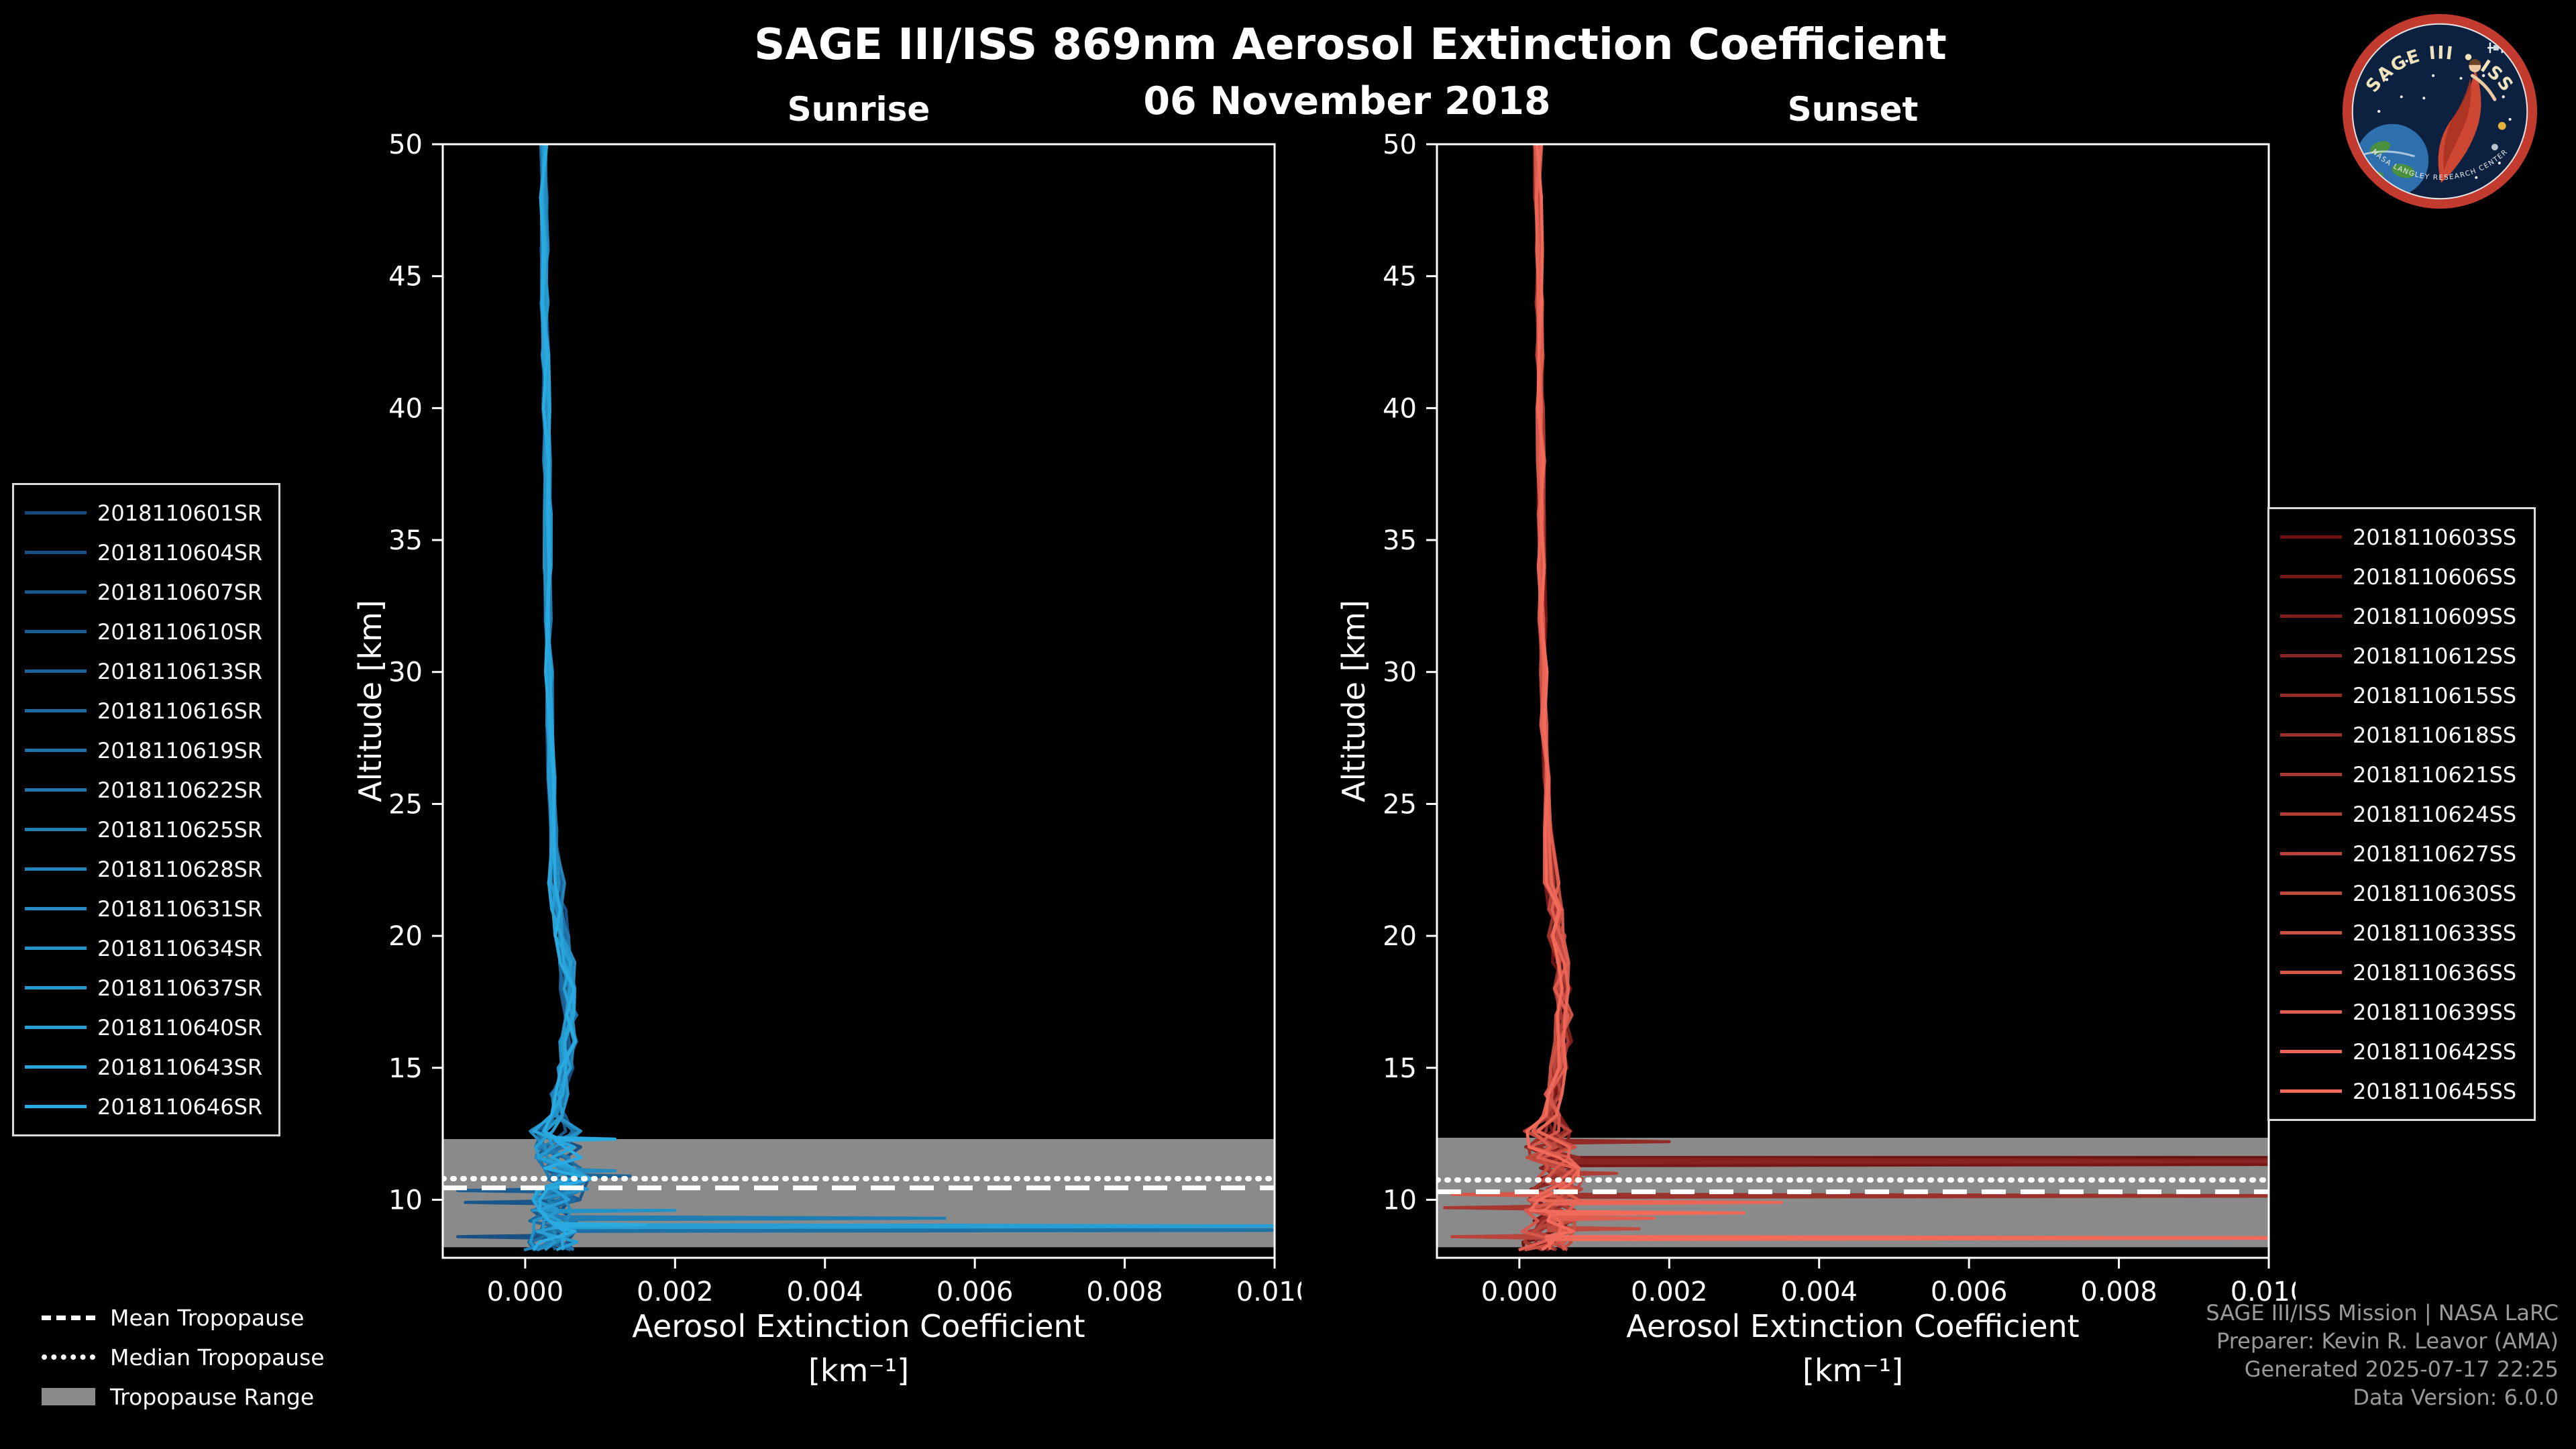 The width and height of the screenshot is (2576, 1449). Describe the element at coordinates (180, 711) in the screenshot. I see `legend-label: 2018110616SR` at that location.